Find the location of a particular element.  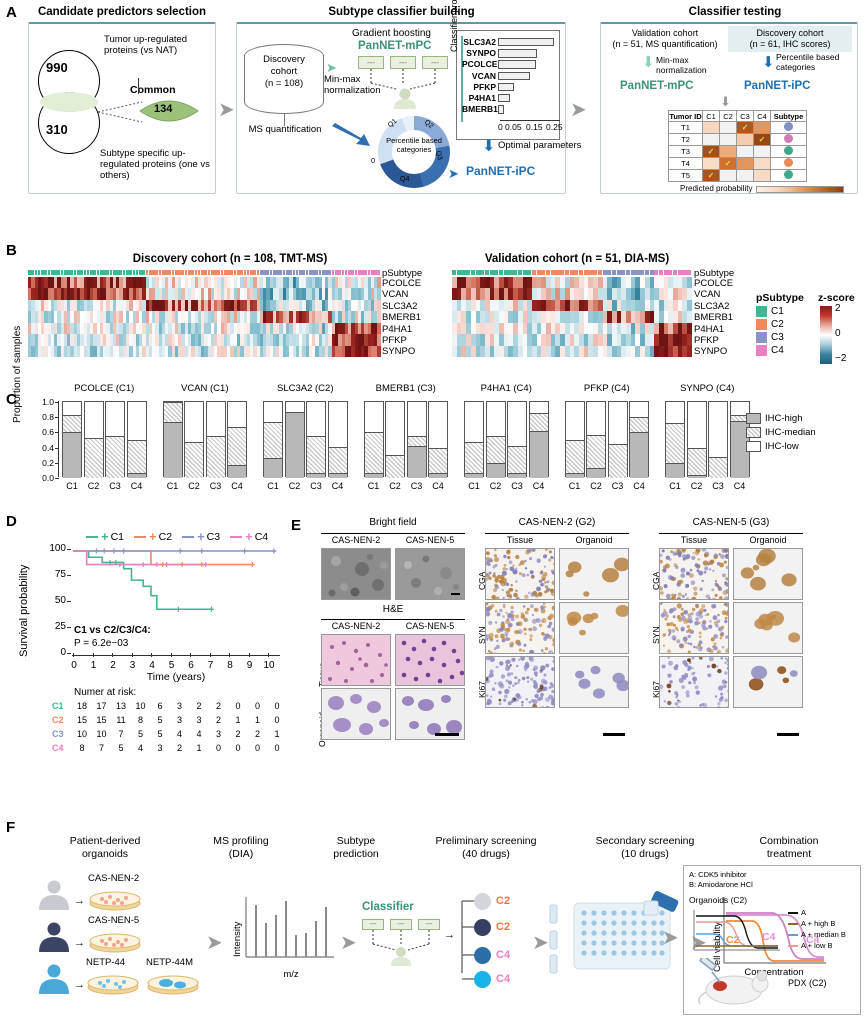

km-legend-item: + C1 is located at coordinates (105, 536).